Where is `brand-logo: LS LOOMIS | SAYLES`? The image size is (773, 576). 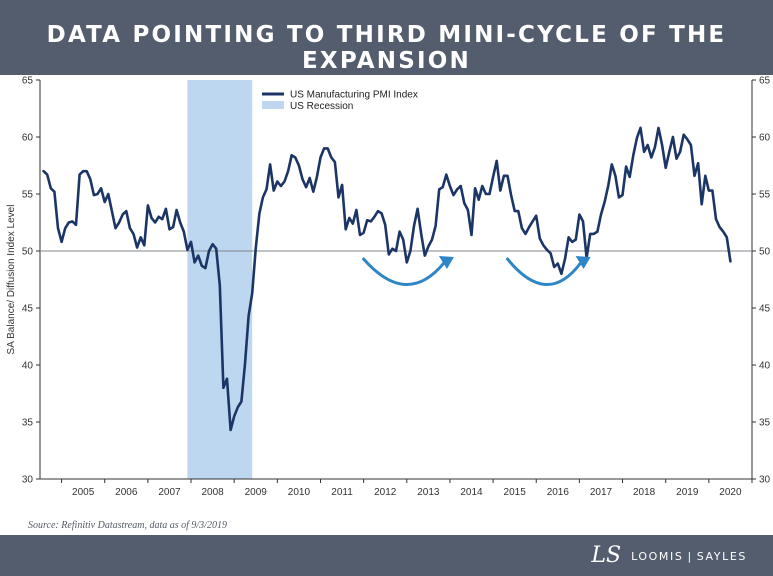 brand-logo: LS LOOMIS | SAYLES is located at coordinates (669, 556).